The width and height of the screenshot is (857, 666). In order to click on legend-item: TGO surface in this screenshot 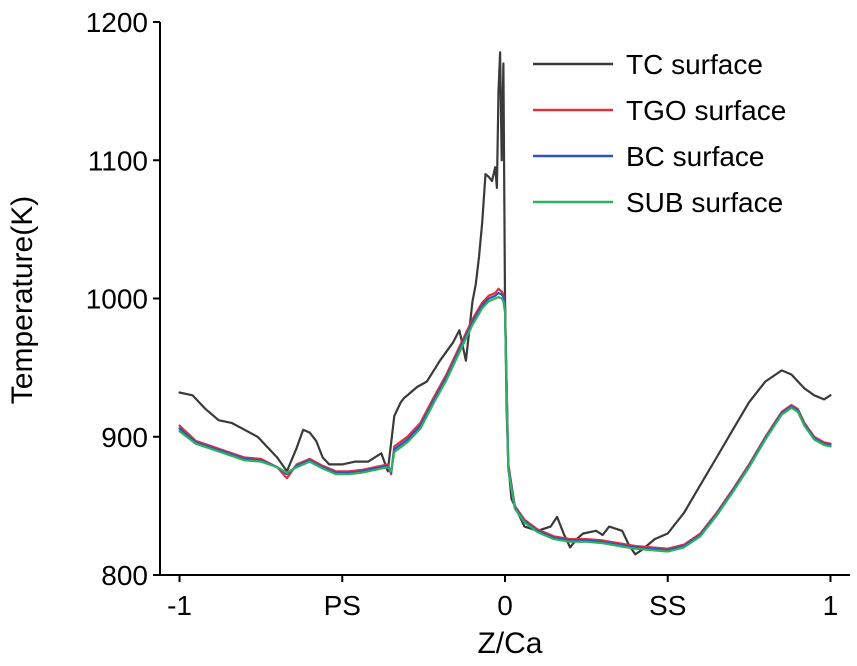, I will do `click(659, 110)`.